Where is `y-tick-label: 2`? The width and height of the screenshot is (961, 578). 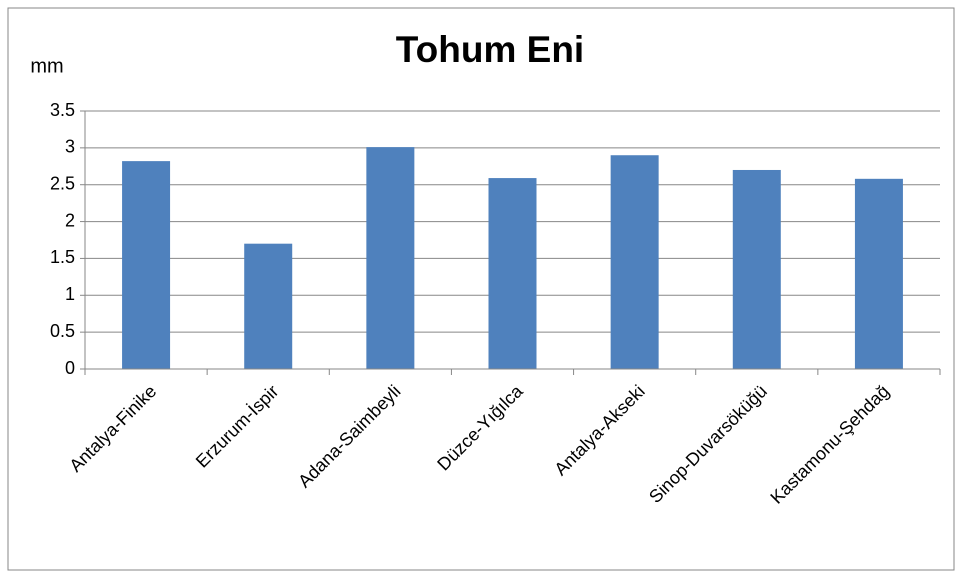 y-tick-label: 2 is located at coordinates (70, 220).